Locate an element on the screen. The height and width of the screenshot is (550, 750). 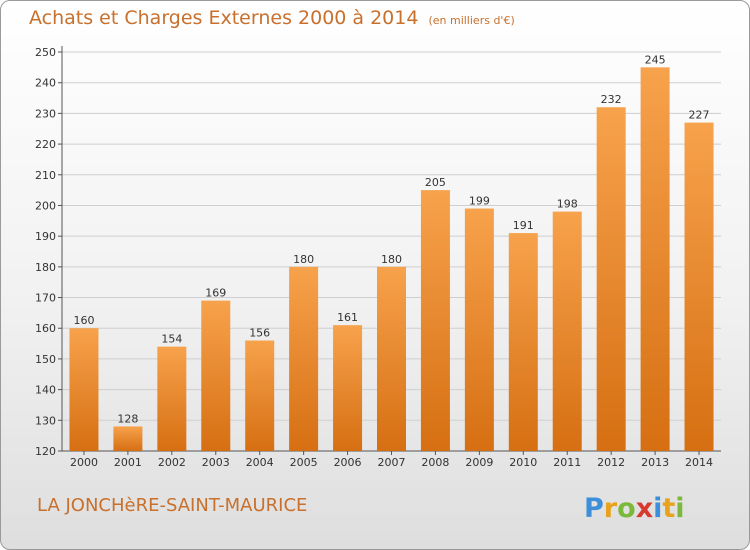
x-tick-label: 2001 is located at coordinates (128, 462).